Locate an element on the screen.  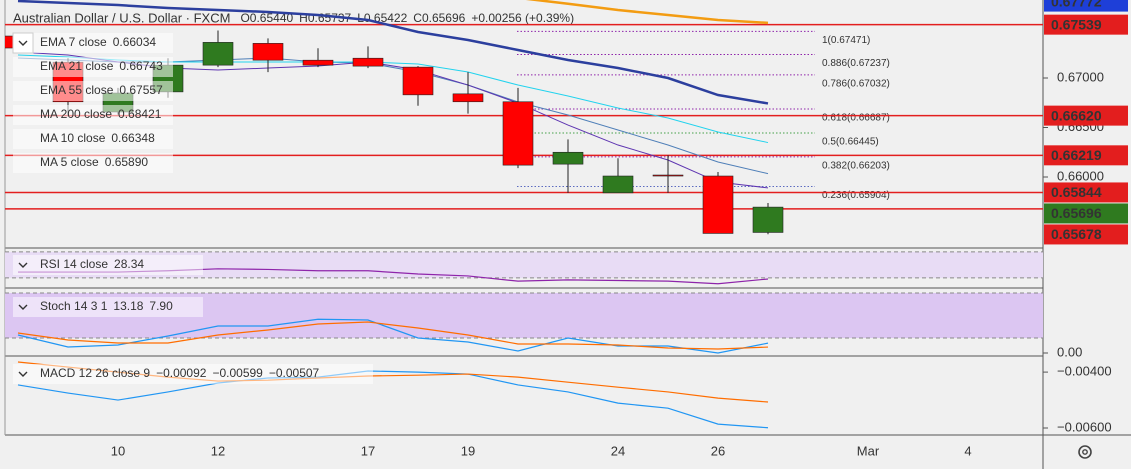
fib-label: 0.236(0.65904) is located at coordinates (856, 195).